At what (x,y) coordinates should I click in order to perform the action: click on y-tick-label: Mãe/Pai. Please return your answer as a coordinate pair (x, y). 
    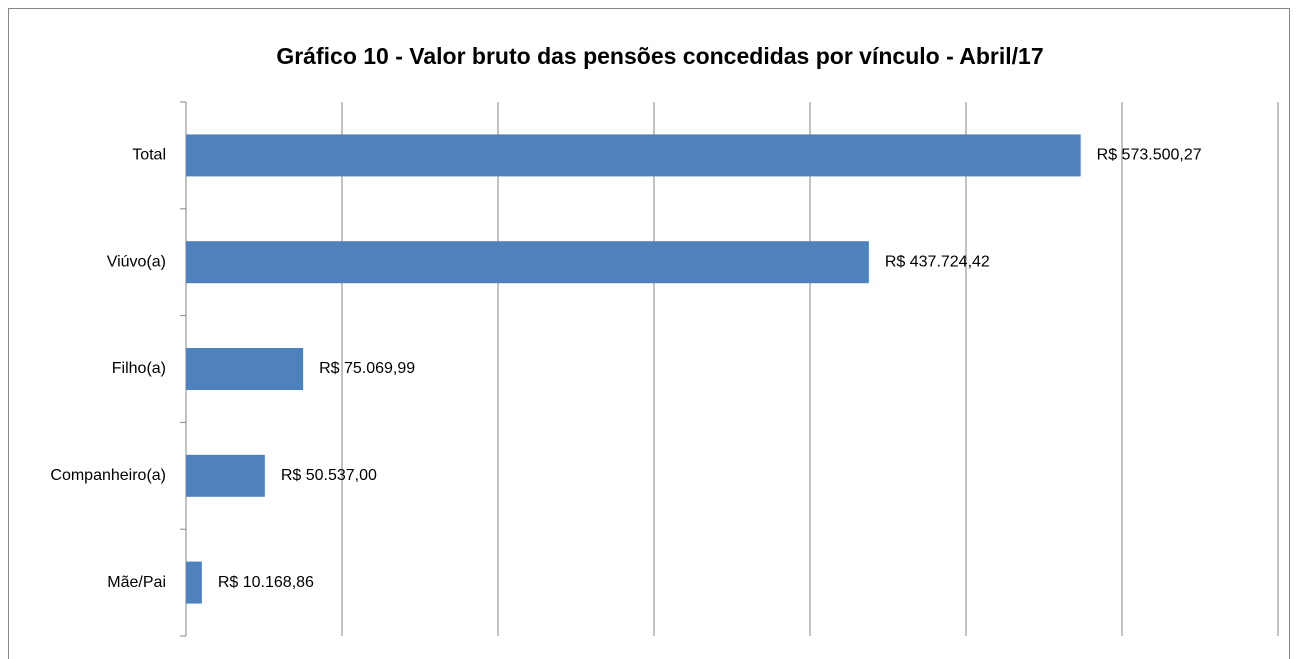
    Looking at the image, I should click on (136, 582).